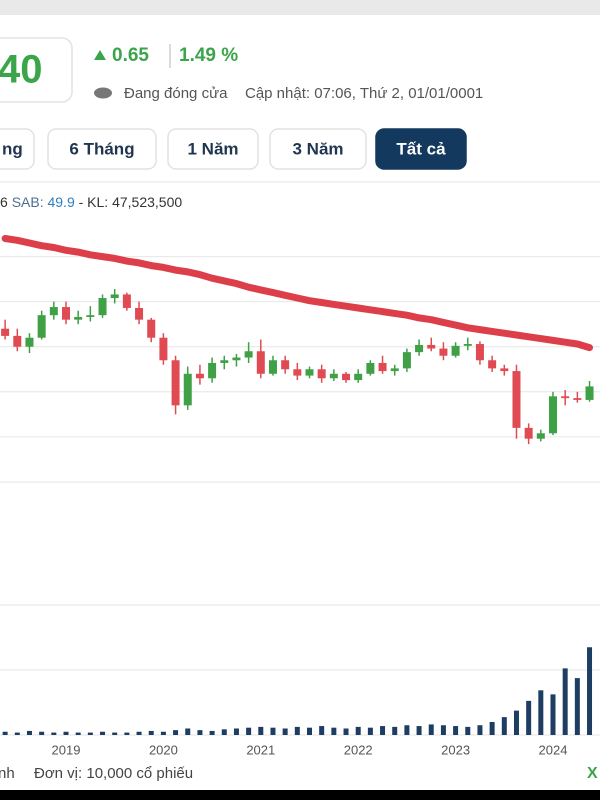  I want to click on button-label: 6 Tháng, so click(101, 148).